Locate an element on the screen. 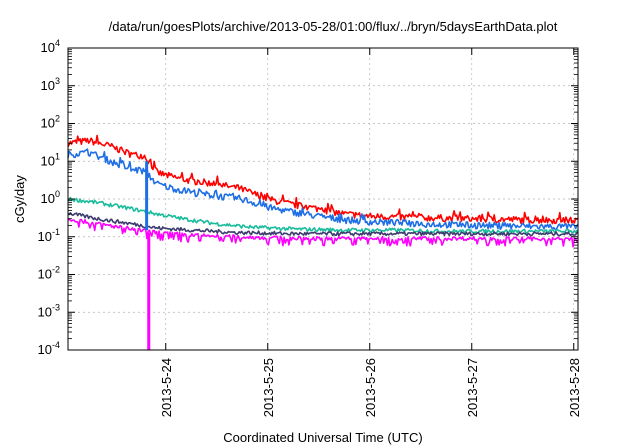  y-tick-label: 10³ is located at coordinates (50, 84).